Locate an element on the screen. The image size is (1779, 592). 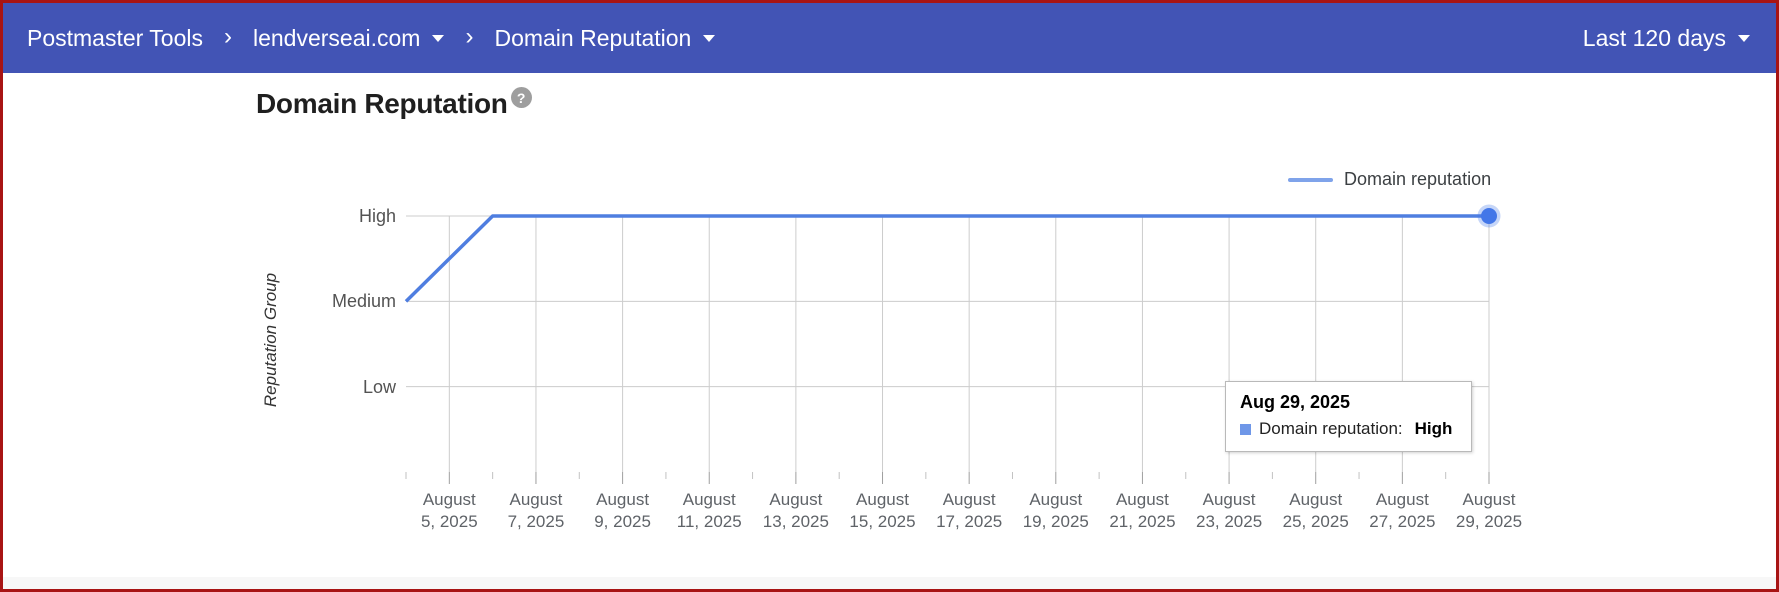
y-tick-label: Medium is located at coordinates (363, 301).